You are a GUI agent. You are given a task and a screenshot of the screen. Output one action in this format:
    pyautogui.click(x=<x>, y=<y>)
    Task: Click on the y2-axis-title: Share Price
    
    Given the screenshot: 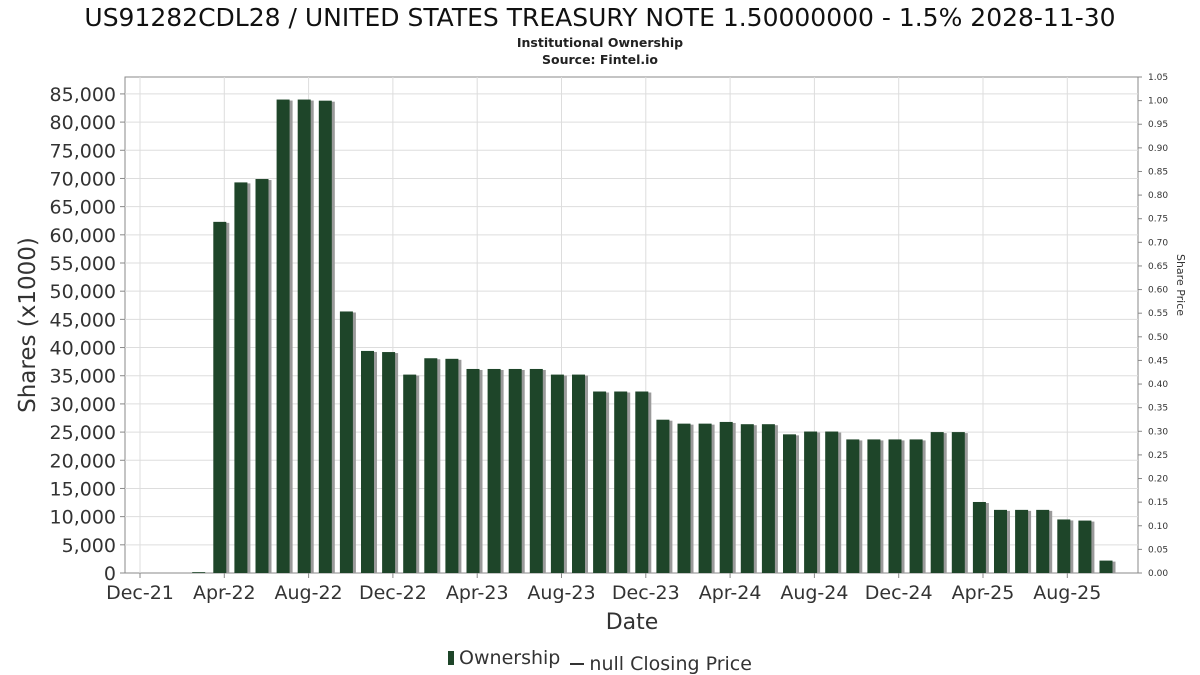 What is the action you would take?
    pyautogui.click(x=1180, y=285)
    